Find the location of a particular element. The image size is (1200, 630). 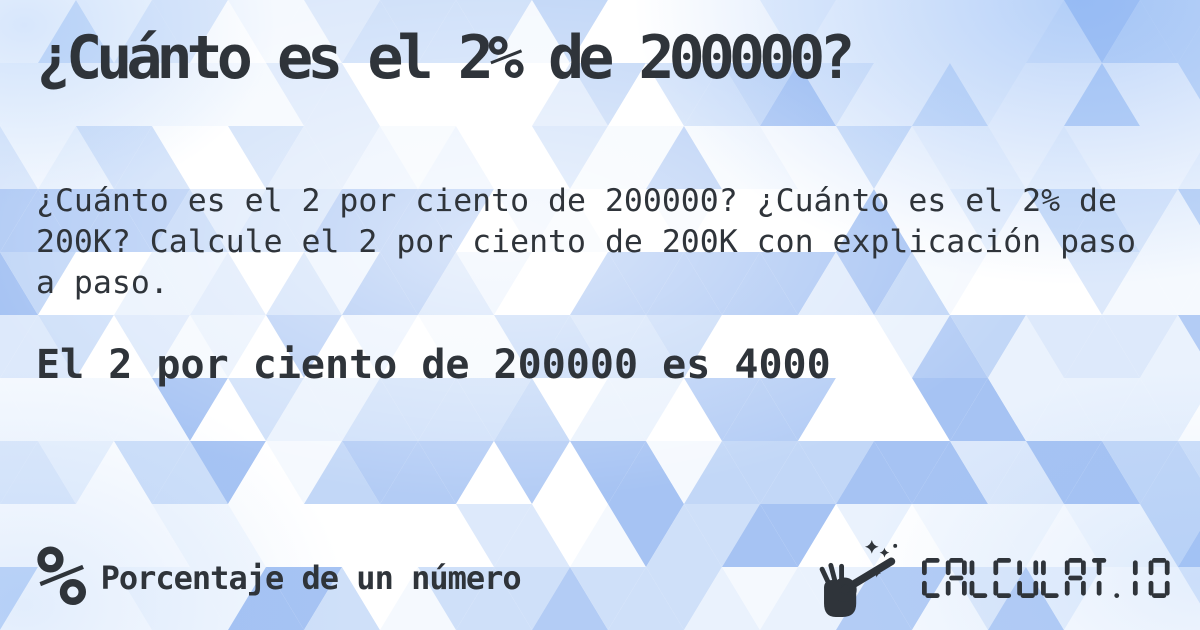

page-title: ¿Cuánto es el 2% de 200000? is located at coordinates (445, 58).